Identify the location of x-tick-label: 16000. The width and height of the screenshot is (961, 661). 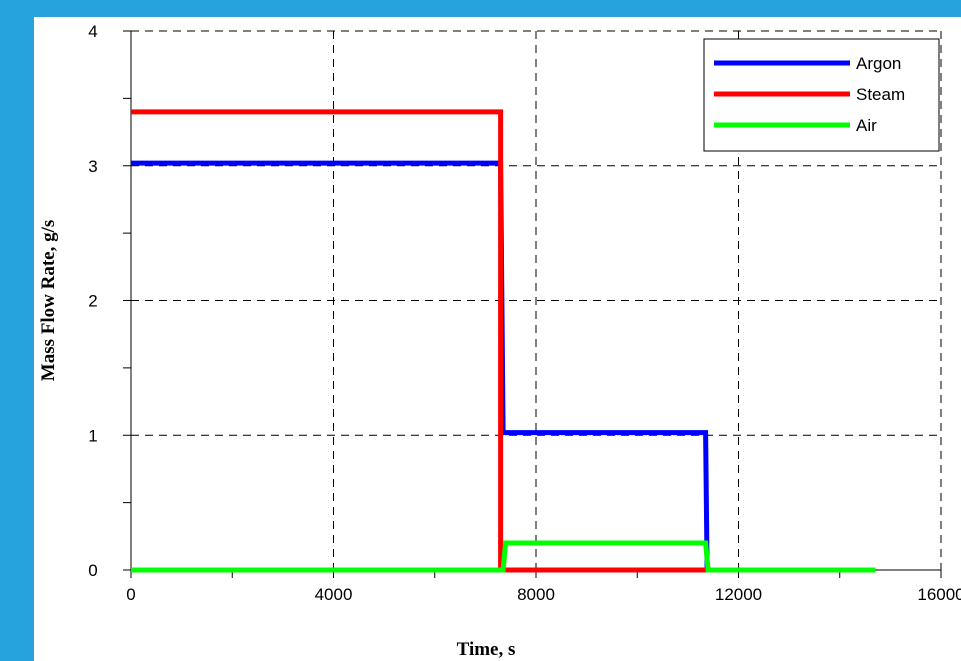
(939, 594).